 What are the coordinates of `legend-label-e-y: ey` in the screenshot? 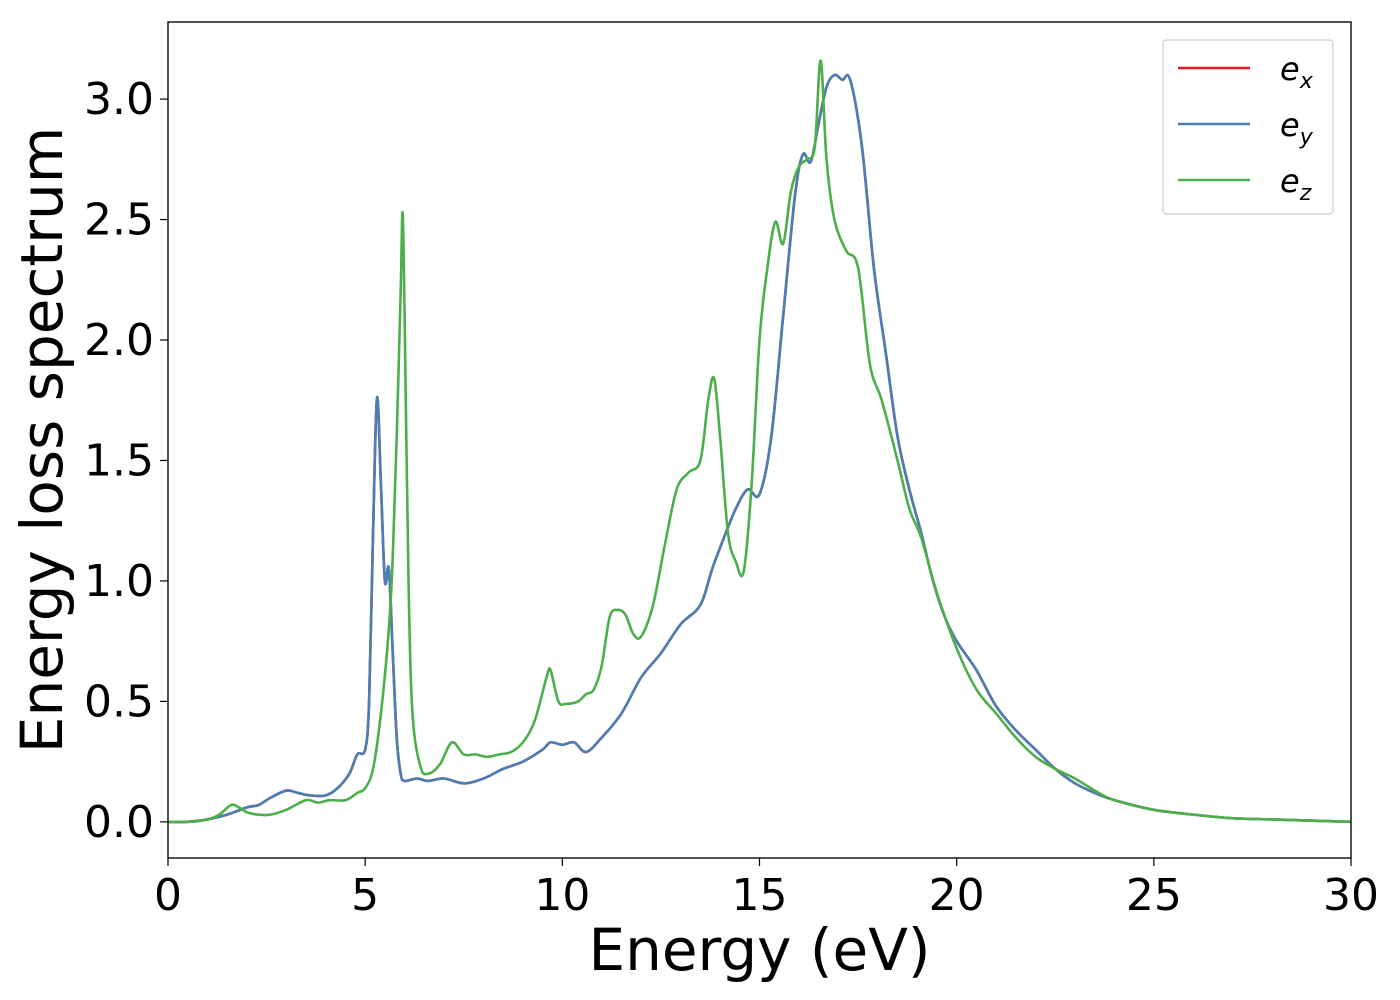 It's located at (1297, 128).